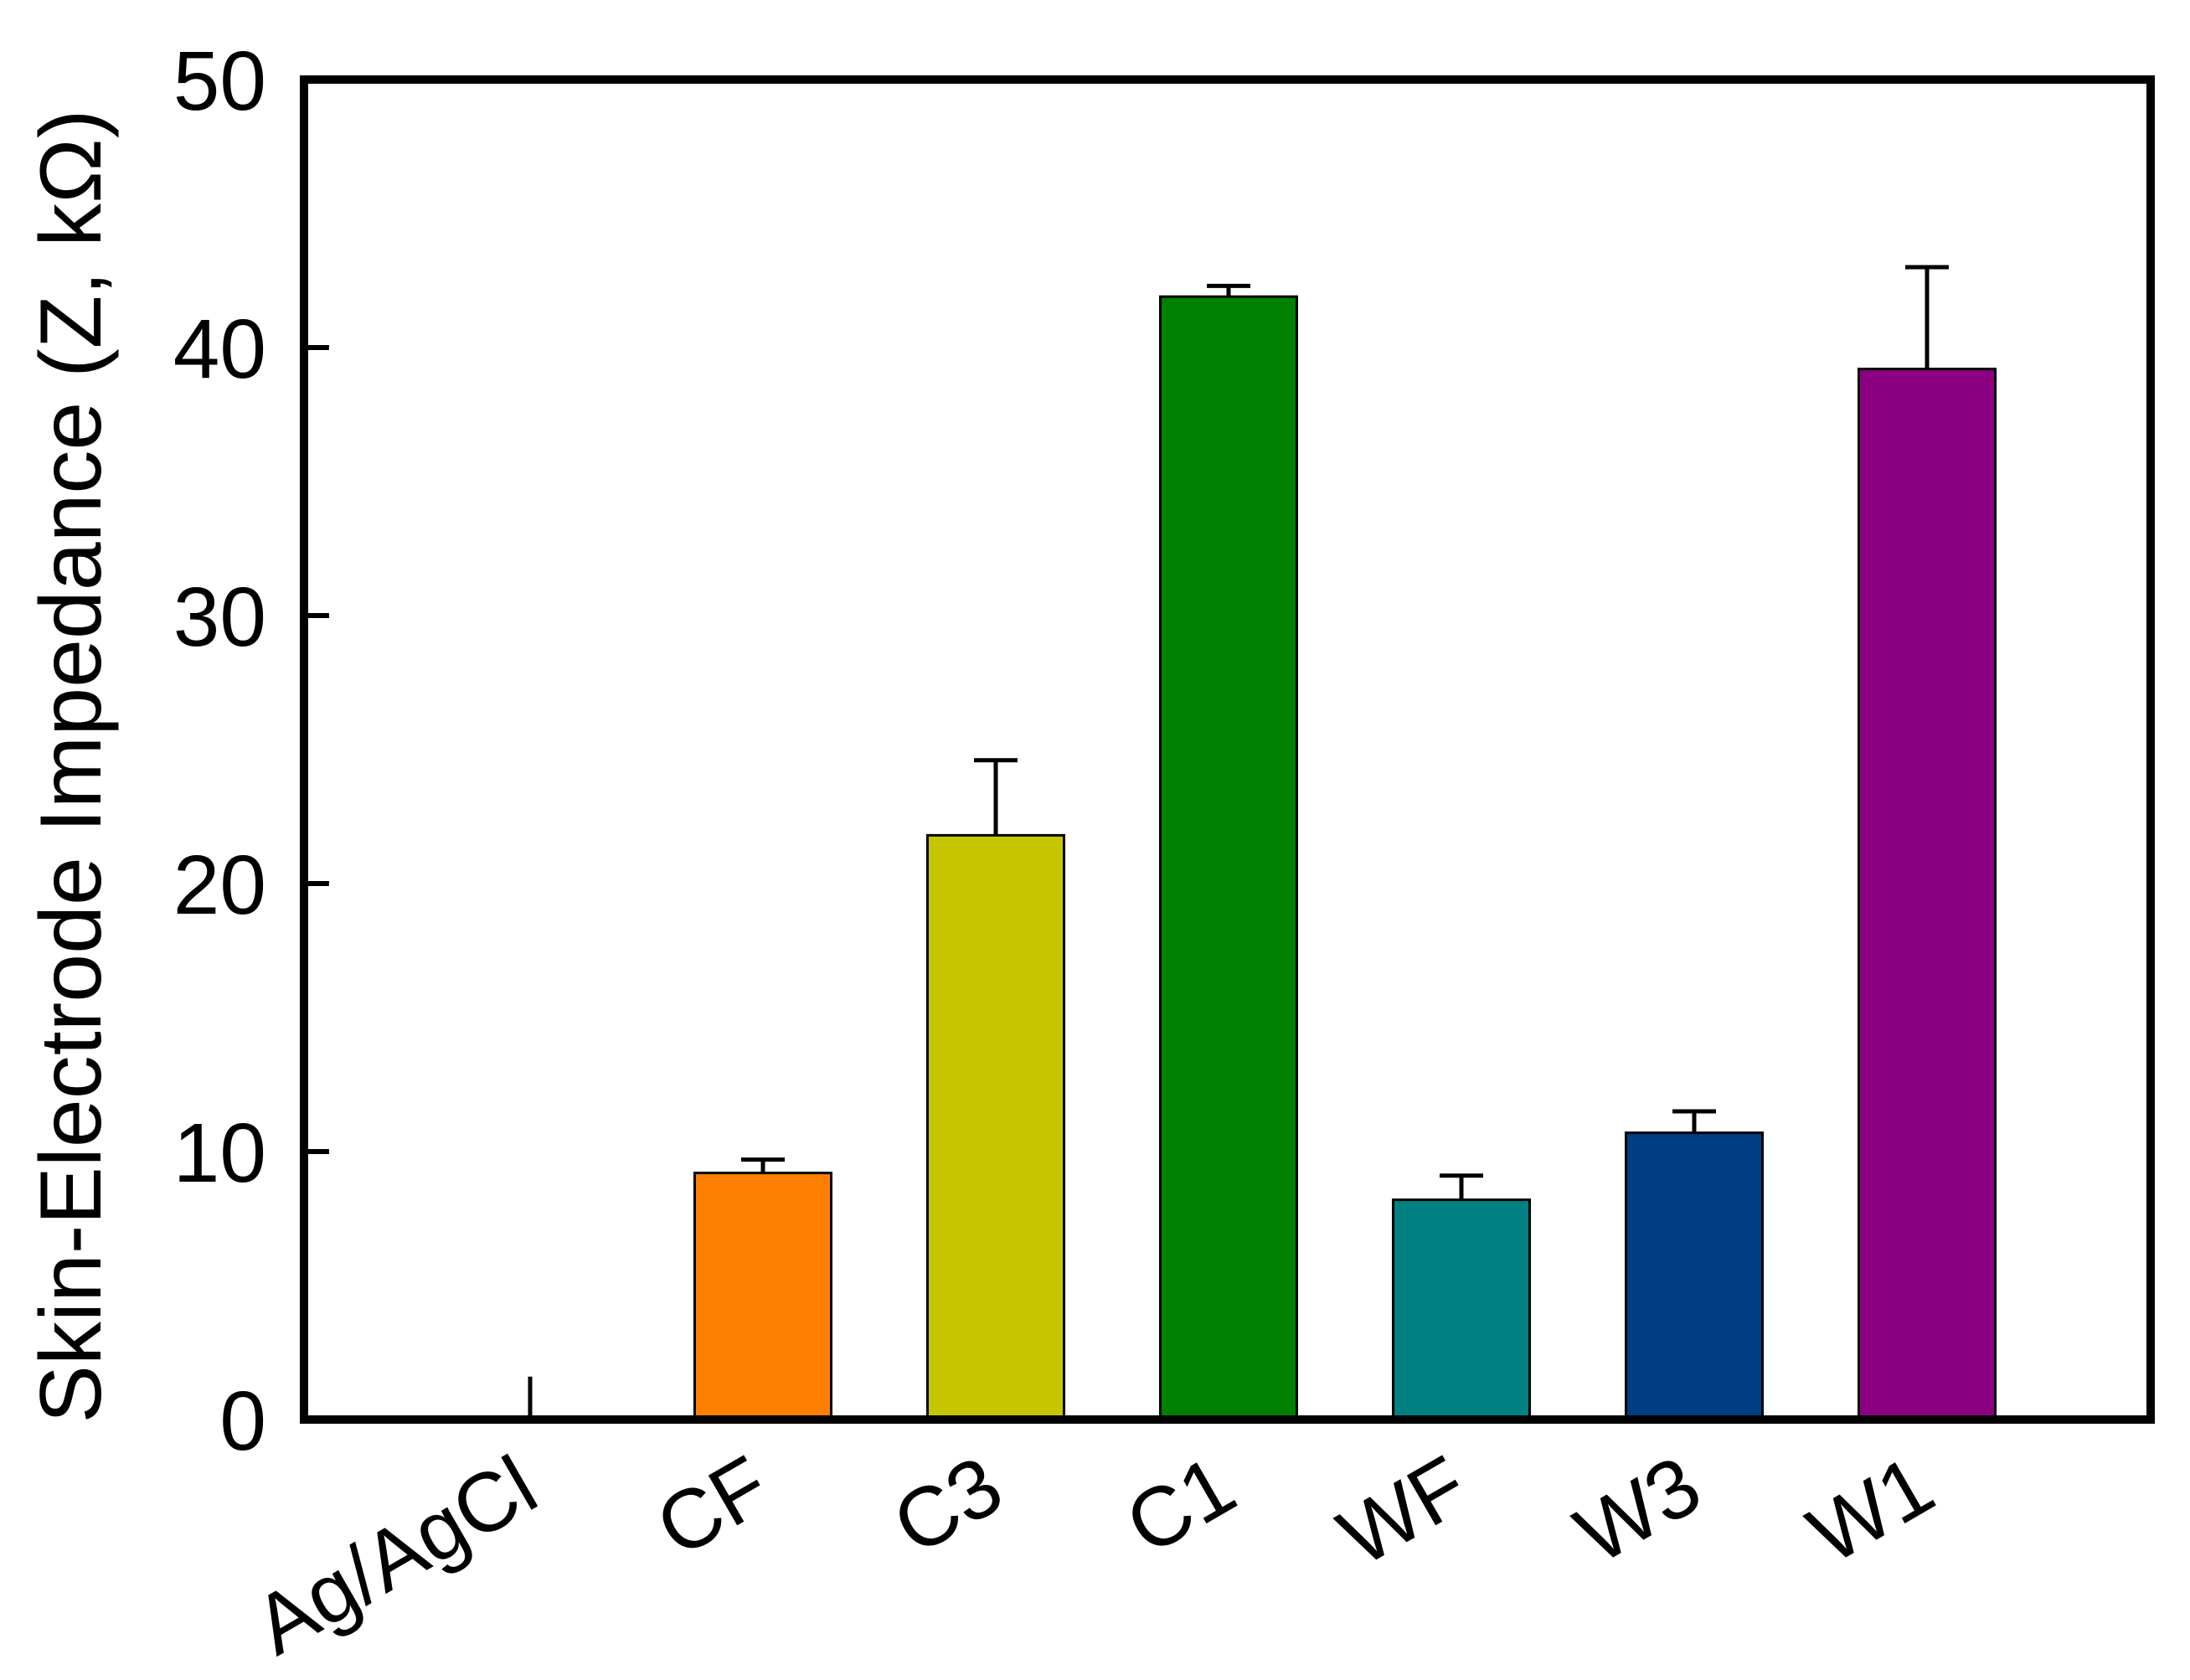 Image resolution: width=2190 pixels, height=1680 pixels. I want to click on x-tick-label: WF, so click(1403, 1511).